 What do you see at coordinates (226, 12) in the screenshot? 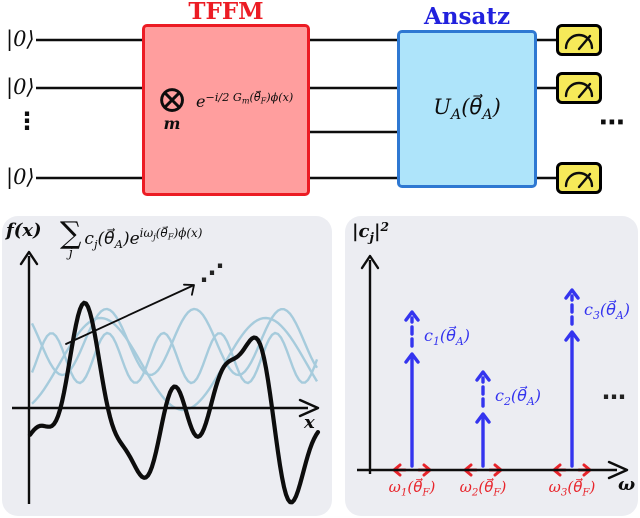
I see `tffm-title: TFFM` at bounding box center [226, 12].